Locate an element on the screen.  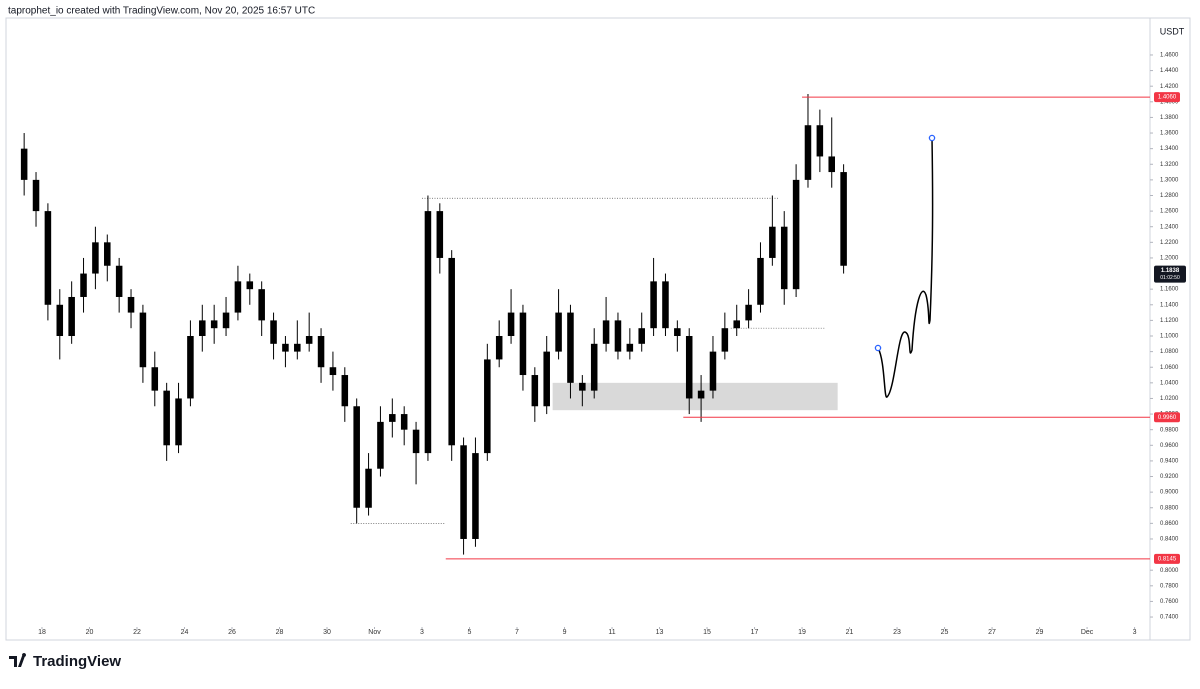
y-tick-label: 1.3200 is located at coordinates (1169, 165).